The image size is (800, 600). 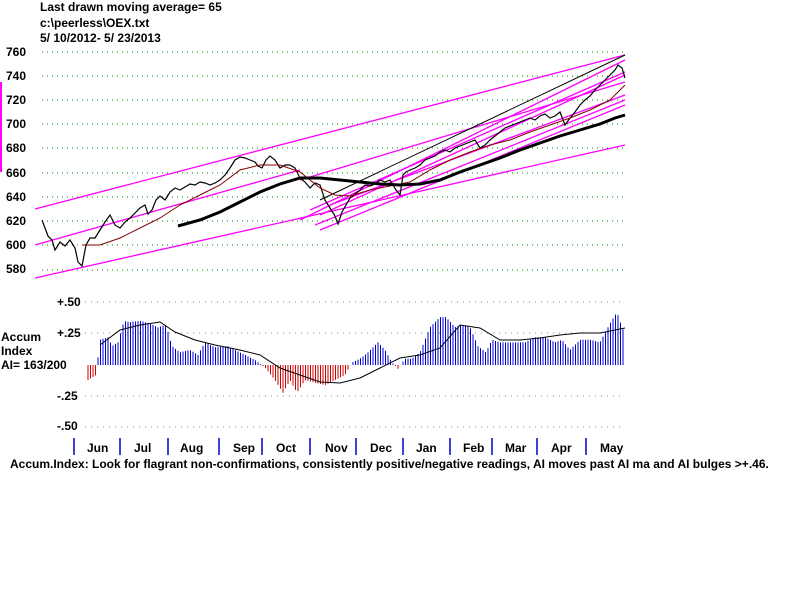 I want to click on month-label-jul: Jul, so click(x=143, y=448).